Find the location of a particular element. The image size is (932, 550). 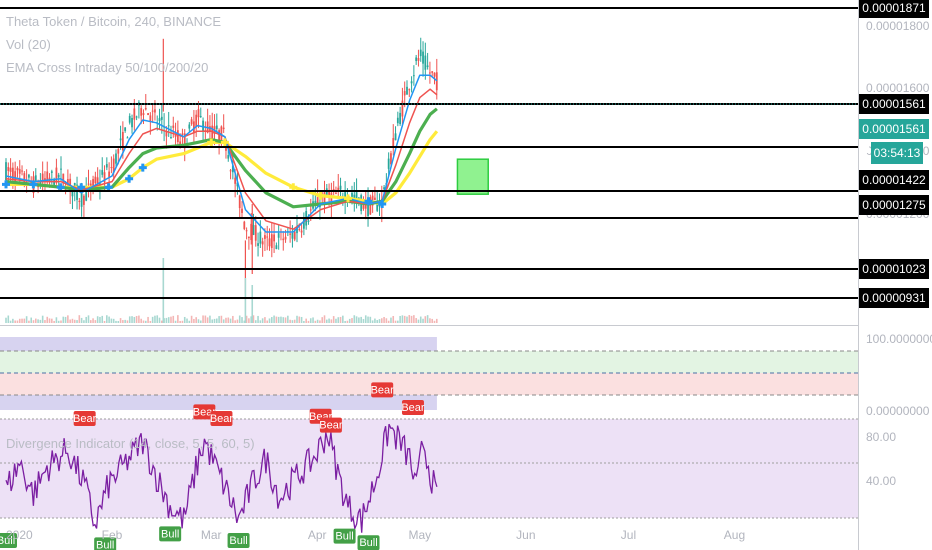

tag-label: 0.00001023 is located at coordinates (894, 269).